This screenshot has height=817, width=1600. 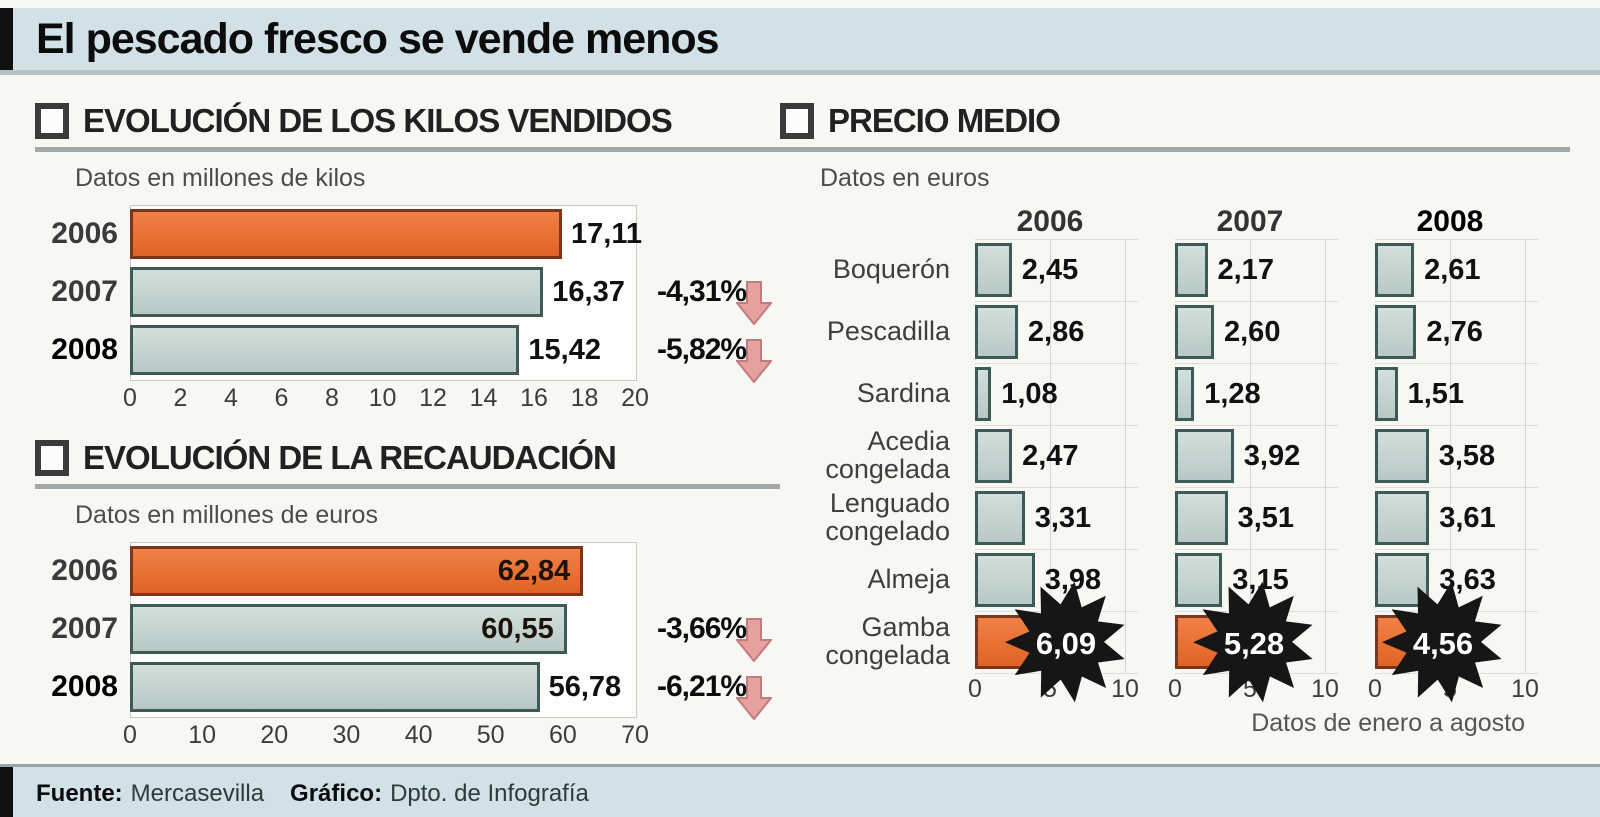 I want to click on section-title: EVOLUCIÓN DE LA RECAUDACIÓN, so click(x=350, y=457).